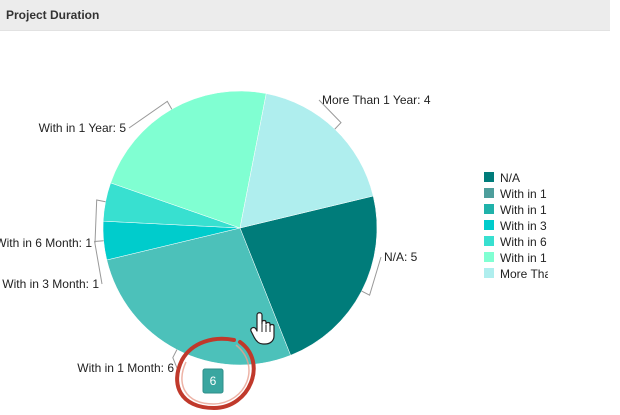 The image size is (620, 415). I want to click on label-connector-with-in-1-month, so click(175, 359).